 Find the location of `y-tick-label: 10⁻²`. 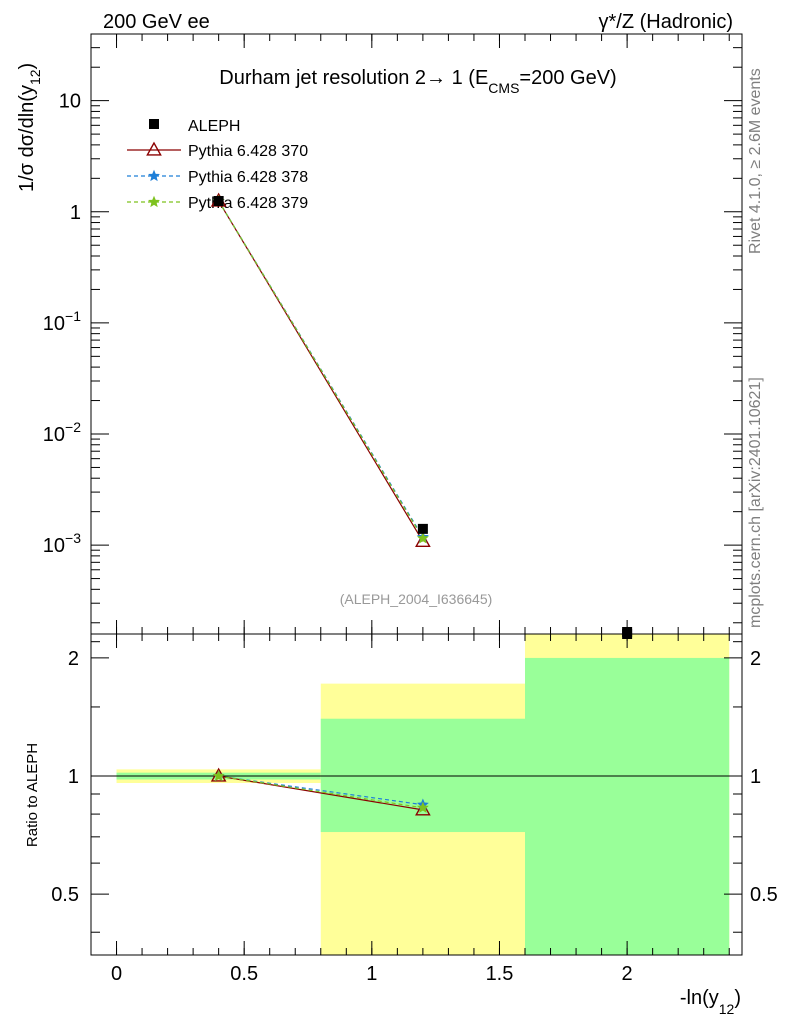

y-tick-label: 10⁻² is located at coordinates (62, 432).